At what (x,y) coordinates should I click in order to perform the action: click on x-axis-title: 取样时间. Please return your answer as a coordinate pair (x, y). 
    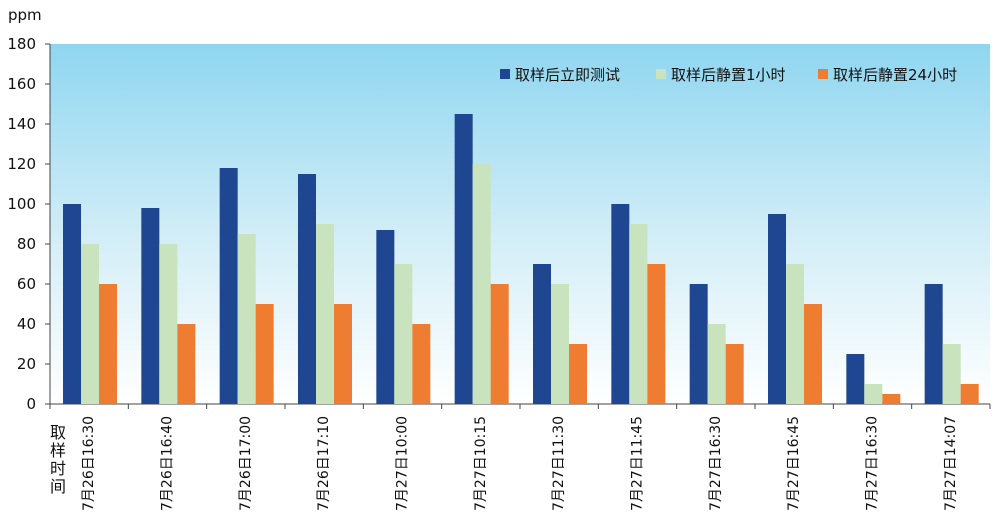
    Looking at the image, I should click on (58, 459).